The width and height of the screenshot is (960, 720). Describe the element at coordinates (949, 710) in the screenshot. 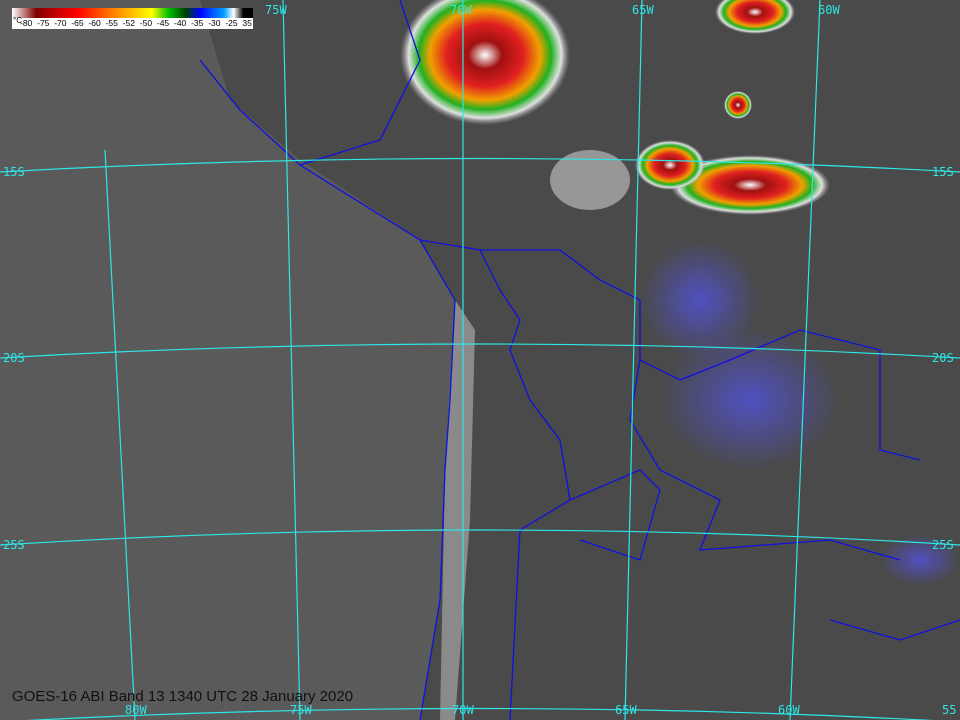

I see `lon-label: 55` at that location.